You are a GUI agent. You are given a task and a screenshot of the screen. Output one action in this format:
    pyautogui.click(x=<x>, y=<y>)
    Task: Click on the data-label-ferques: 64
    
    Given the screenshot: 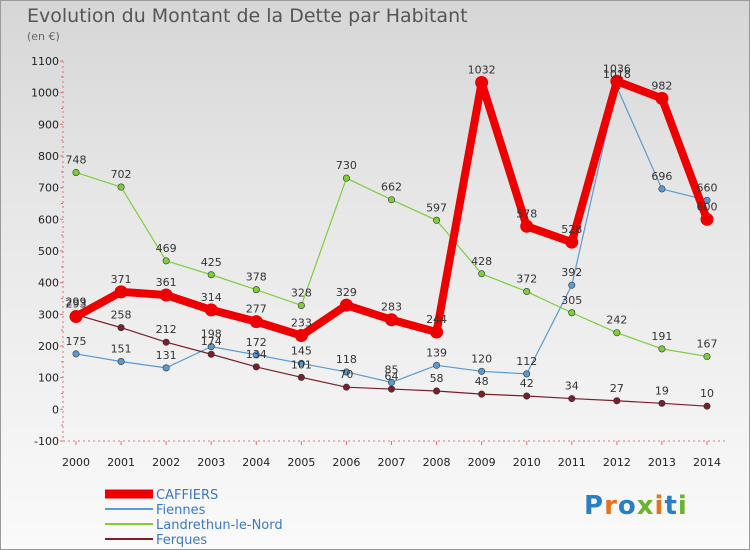 What is the action you would take?
    pyautogui.click(x=392, y=376)
    